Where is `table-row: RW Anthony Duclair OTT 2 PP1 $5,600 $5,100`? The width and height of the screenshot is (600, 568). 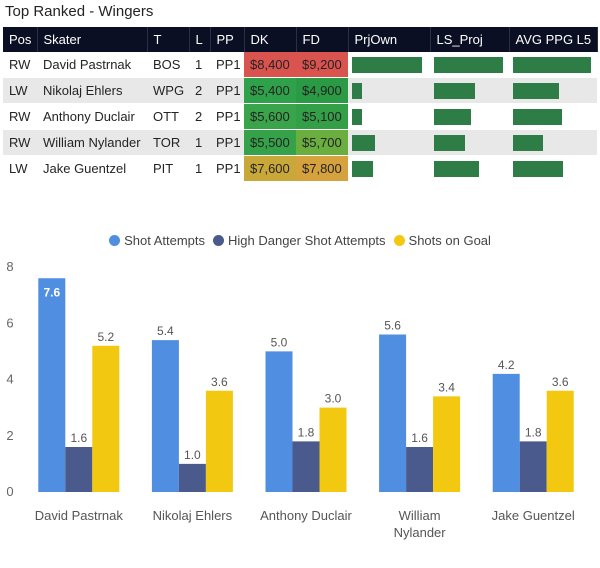 table-row: RW Anthony Duclair OTT 2 PP1 $5,600 $5,100 is located at coordinates (300, 116).